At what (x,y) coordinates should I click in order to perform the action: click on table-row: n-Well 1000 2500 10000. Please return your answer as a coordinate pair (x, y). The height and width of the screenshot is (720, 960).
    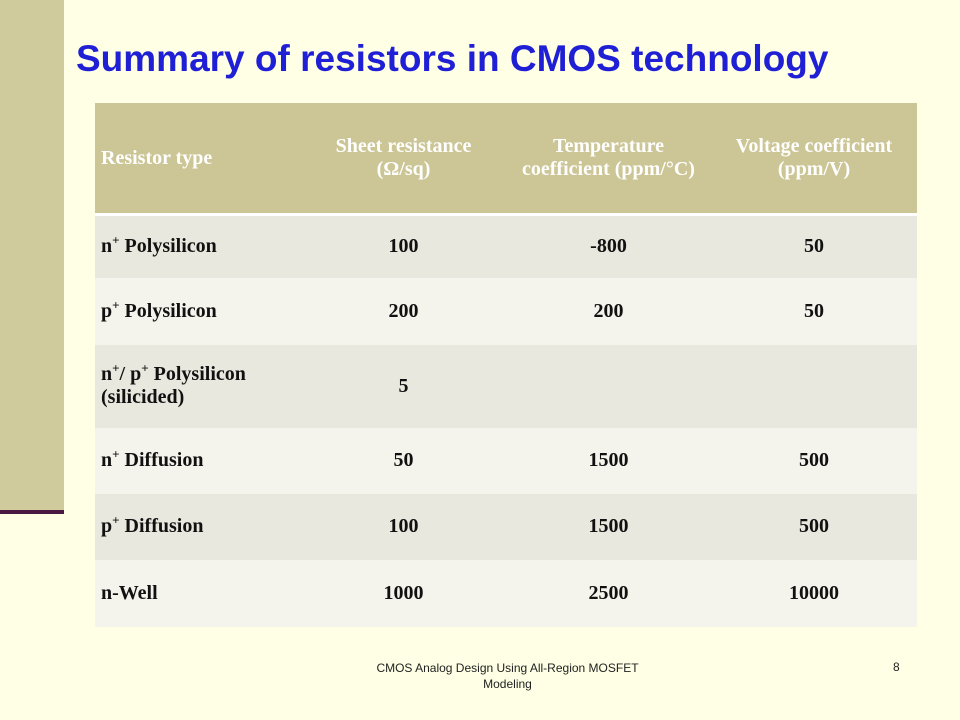
    Looking at the image, I should click on (506, 593).